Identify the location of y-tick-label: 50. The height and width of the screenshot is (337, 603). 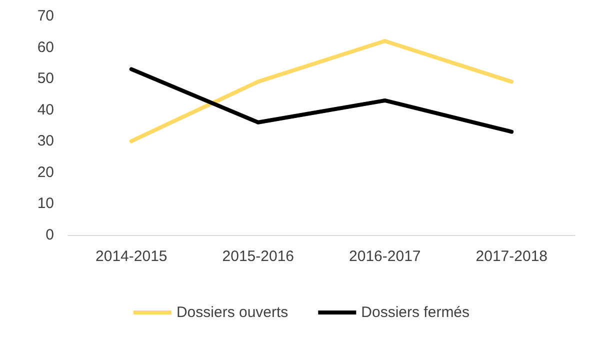
(45, 79).